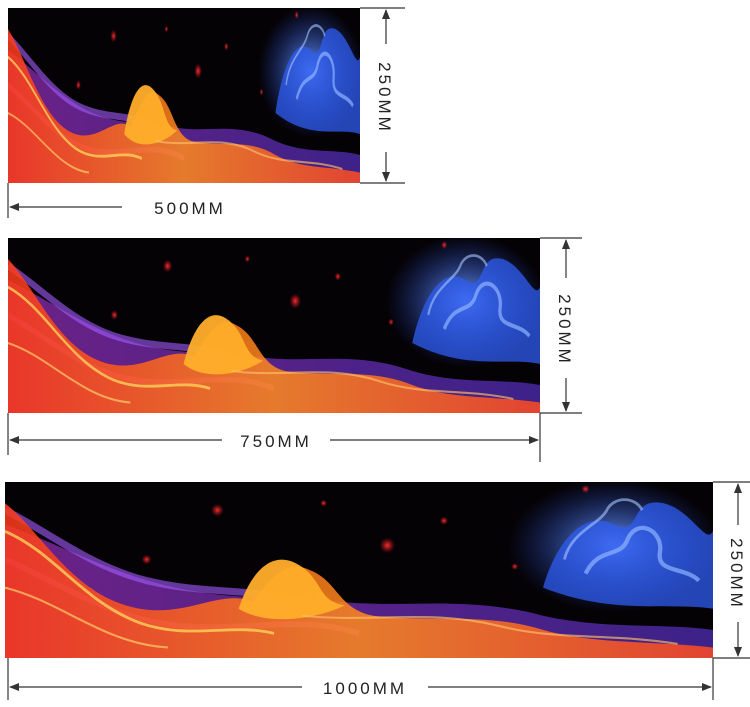 The height and width of the screenshot is (707, 750). Describe the element at coordinates (186, 94) in the screenshot. I see `flame-image` at that location.